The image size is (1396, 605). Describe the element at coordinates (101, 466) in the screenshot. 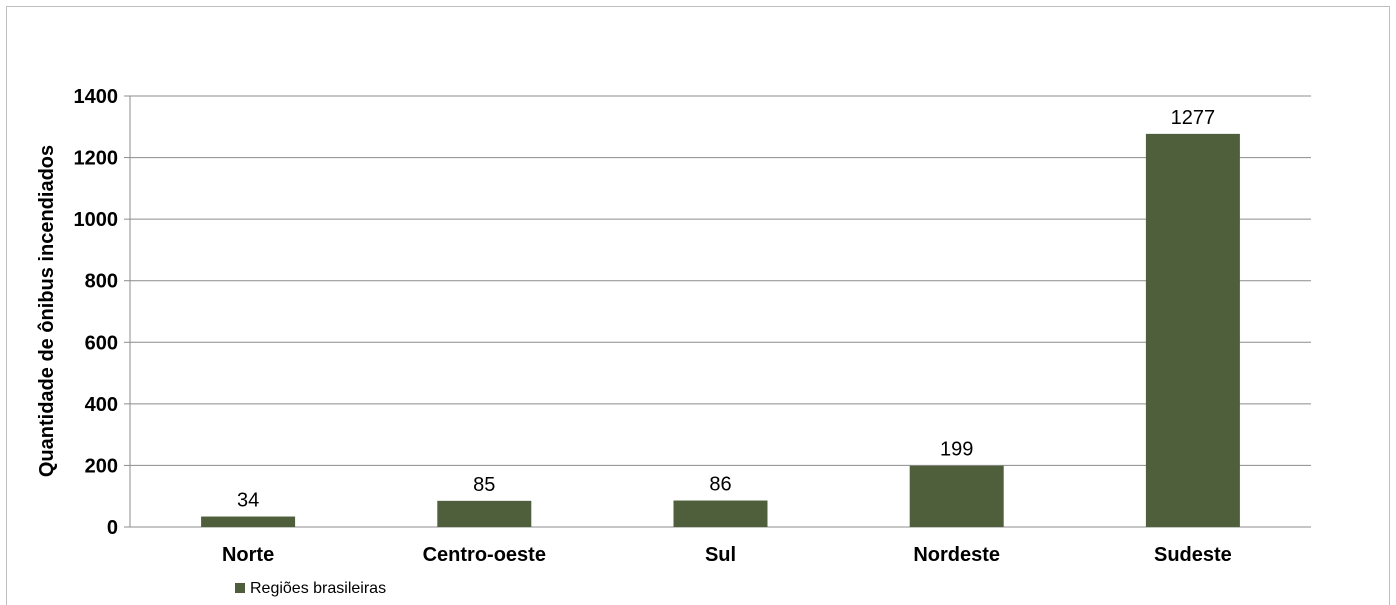

I see `y-tick-label: 200` at that location.